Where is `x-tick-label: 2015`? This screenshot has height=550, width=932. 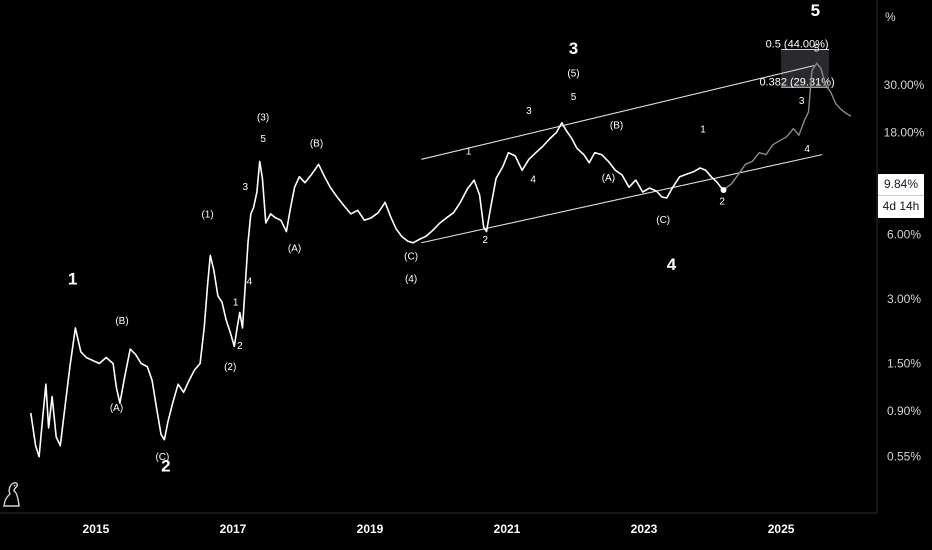
x-tick-label: 2015 is located at coordinates (96, 529).